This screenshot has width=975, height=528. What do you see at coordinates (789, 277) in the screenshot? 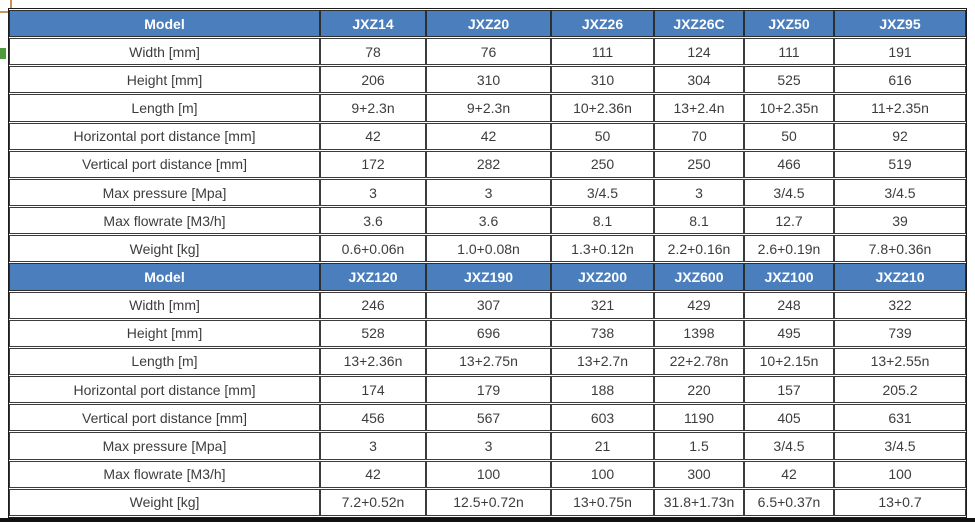
I see `model-name-cell: JXZ100` at bounding box center [789, 277].